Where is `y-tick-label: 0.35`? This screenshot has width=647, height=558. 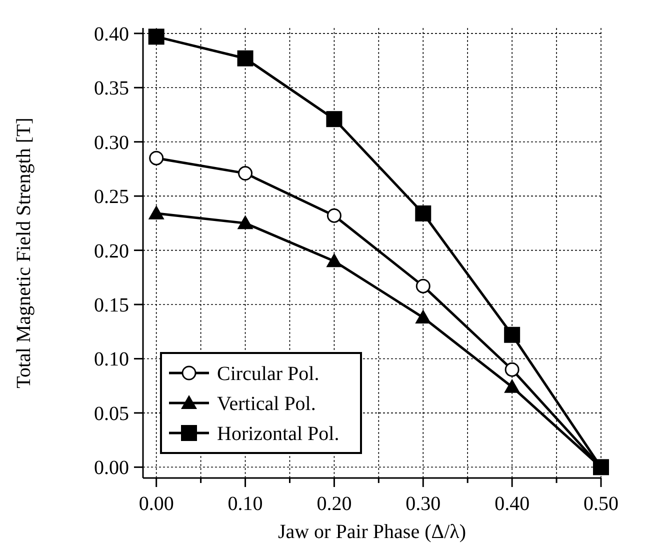
y-tick-label: 0.35 is located at coordinates (111, 89).